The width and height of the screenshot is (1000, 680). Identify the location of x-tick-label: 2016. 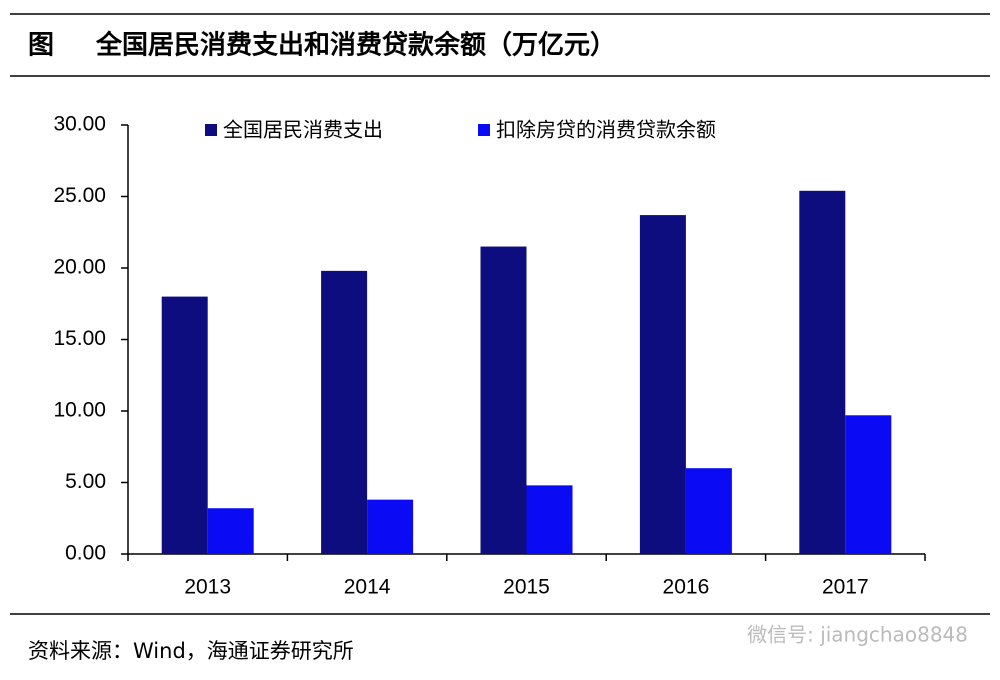
(686, 587).